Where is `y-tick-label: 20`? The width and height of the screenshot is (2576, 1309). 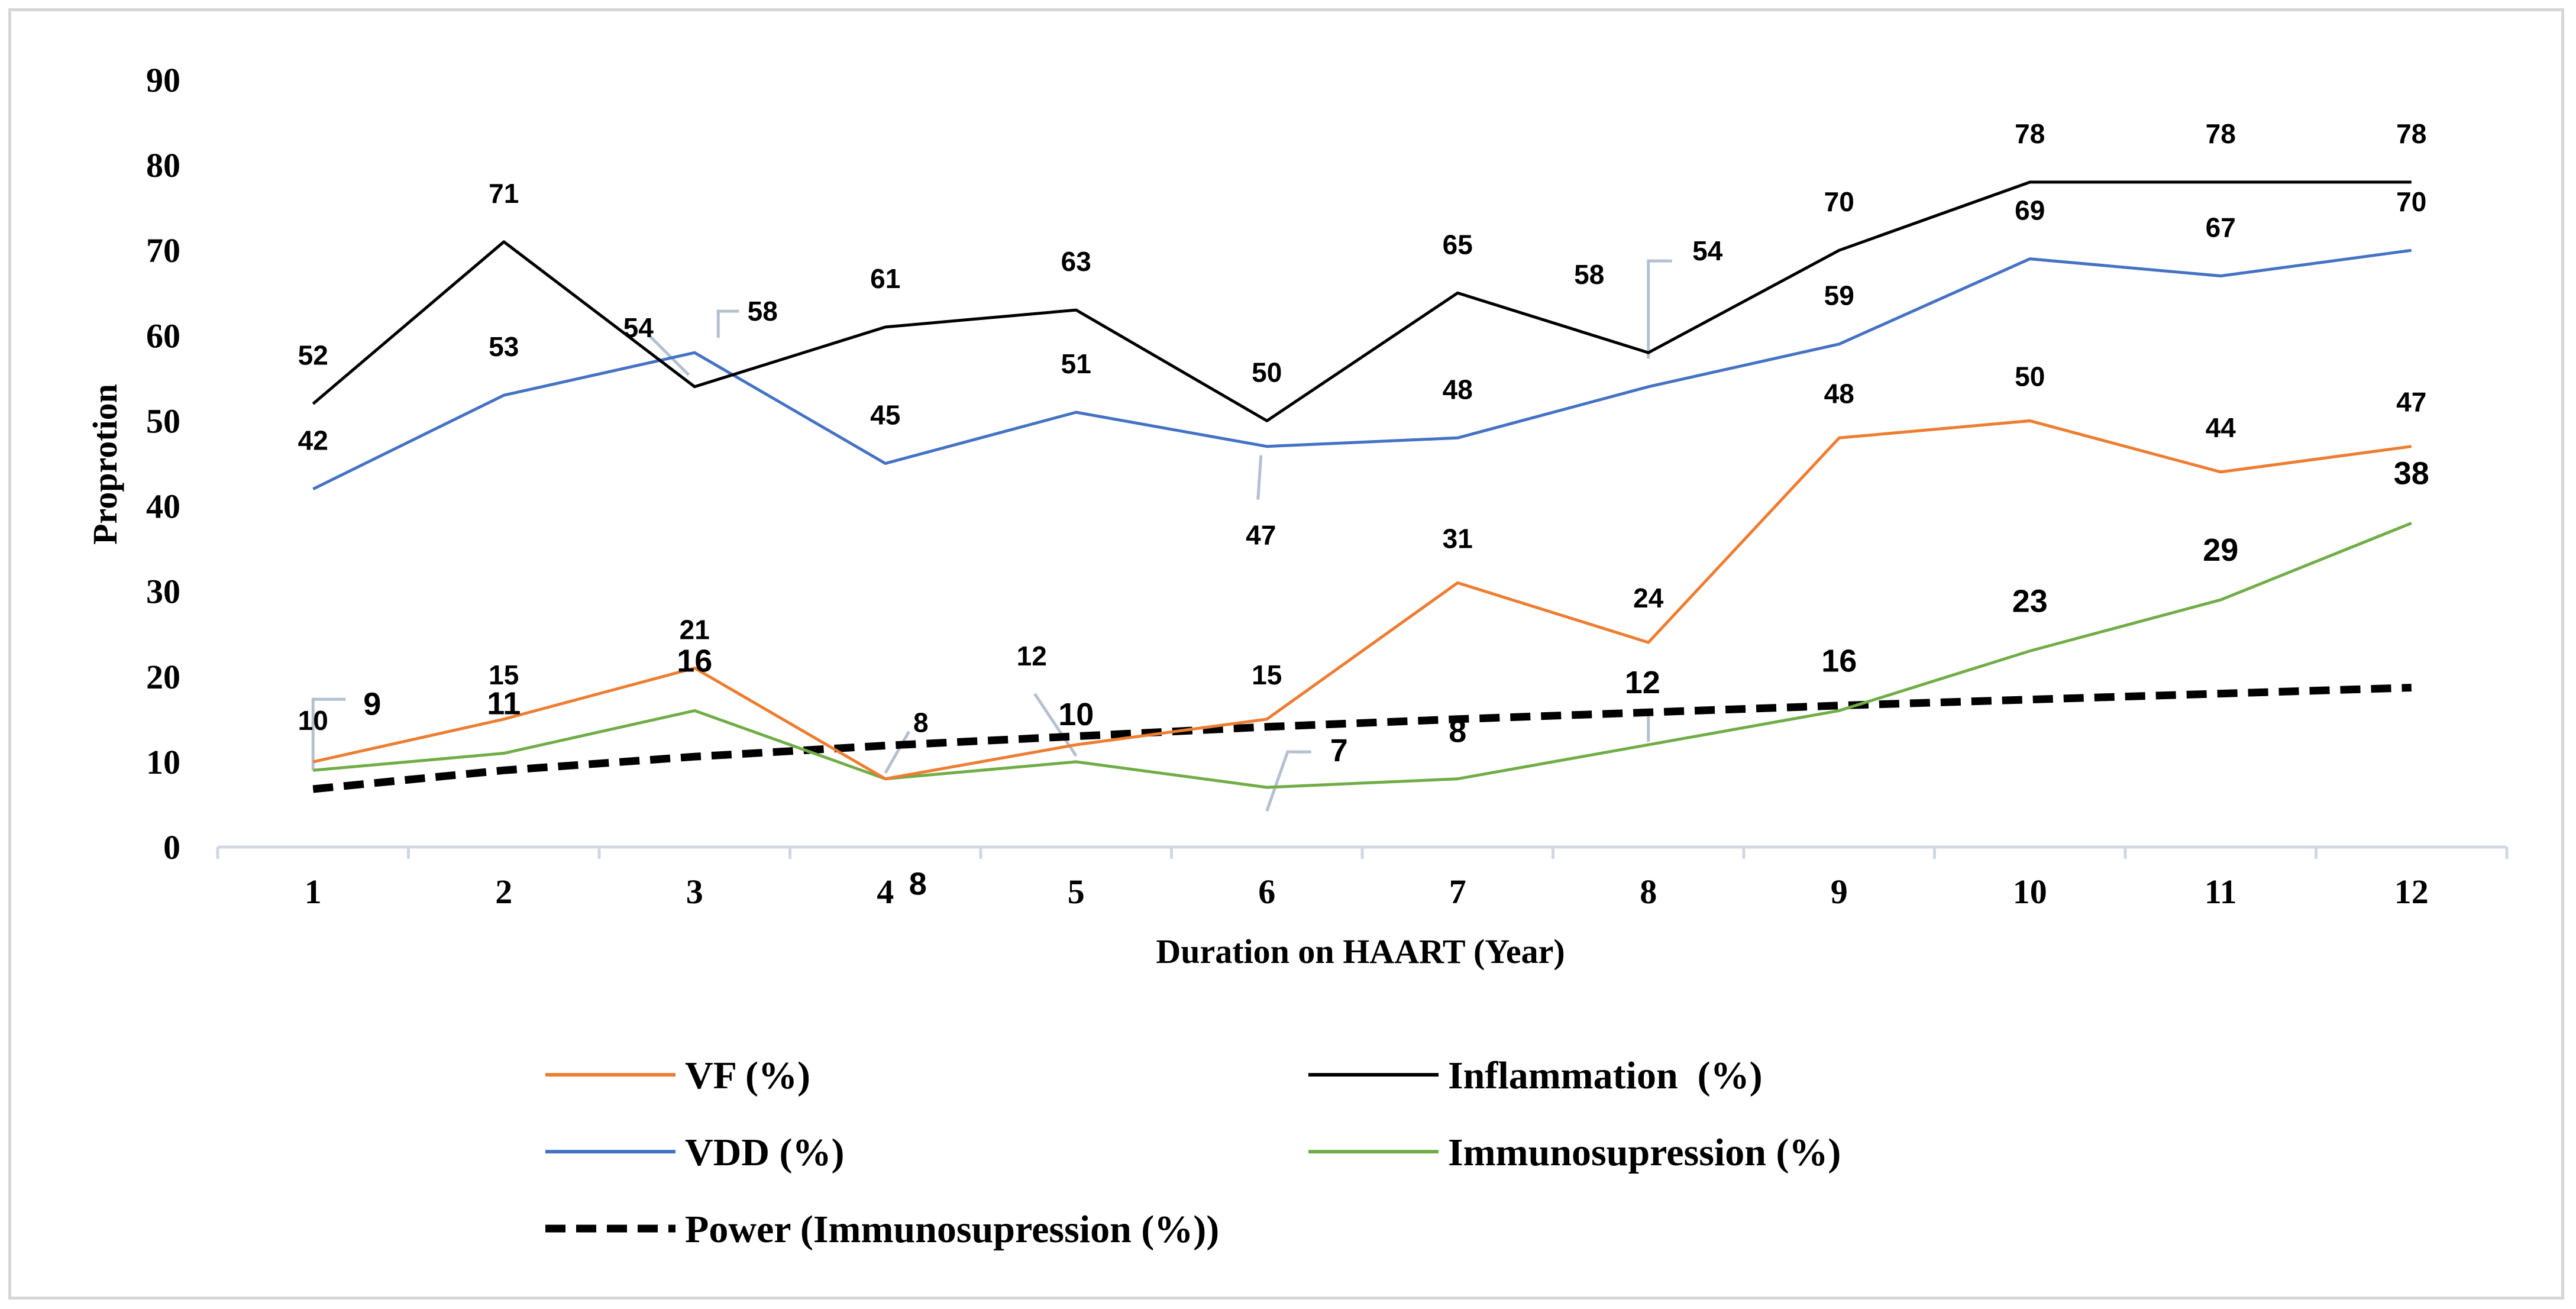 y-tick-label: 20 is located at coordinates (163, 677).